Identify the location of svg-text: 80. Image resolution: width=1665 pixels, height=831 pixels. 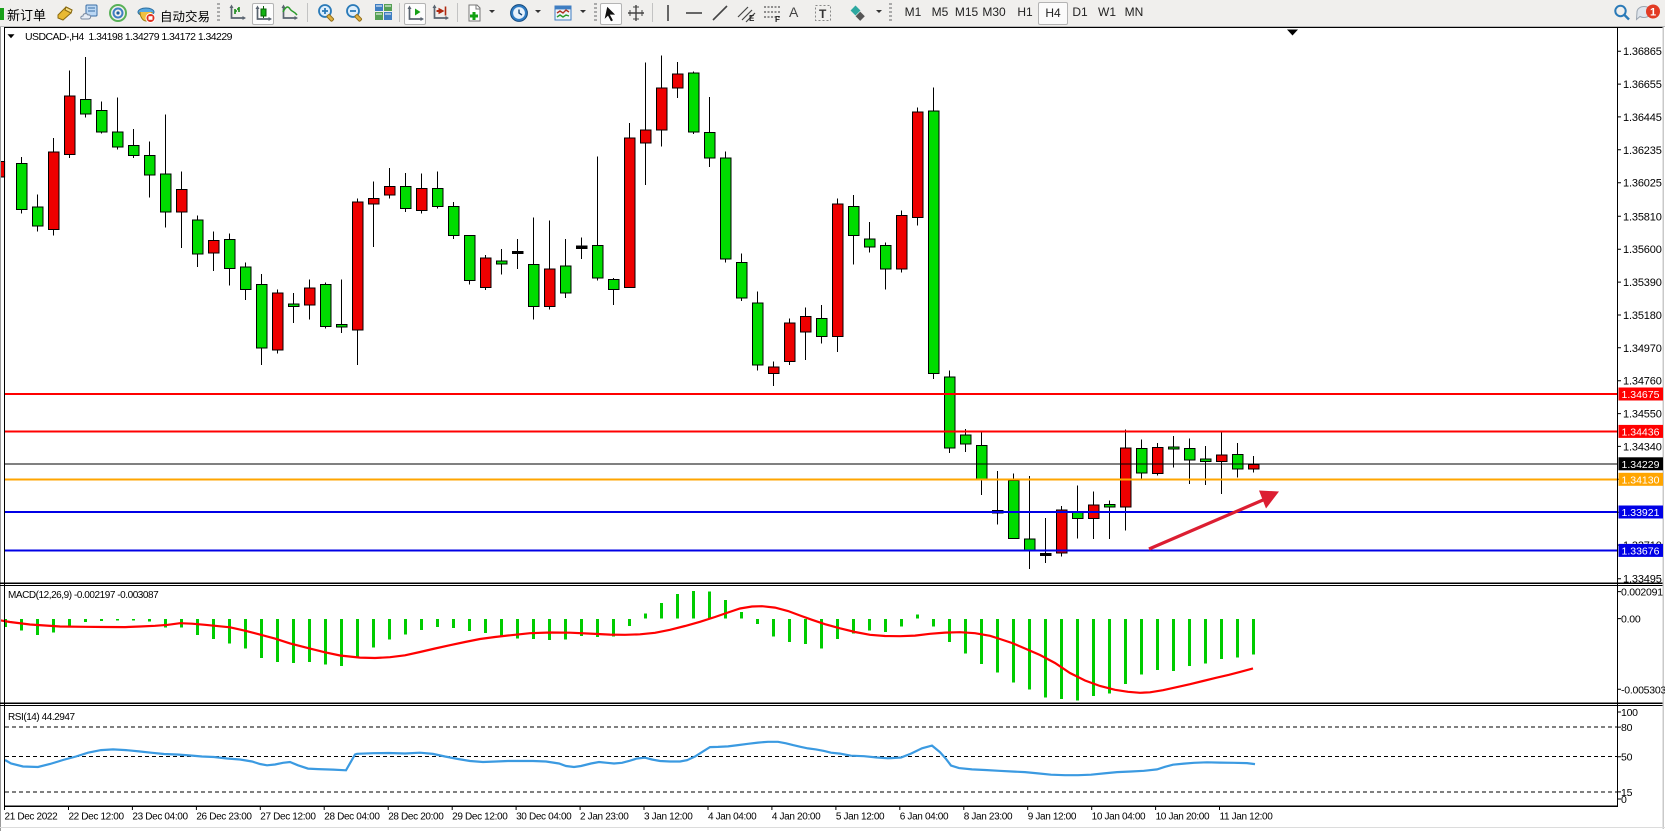
(1627, 728).